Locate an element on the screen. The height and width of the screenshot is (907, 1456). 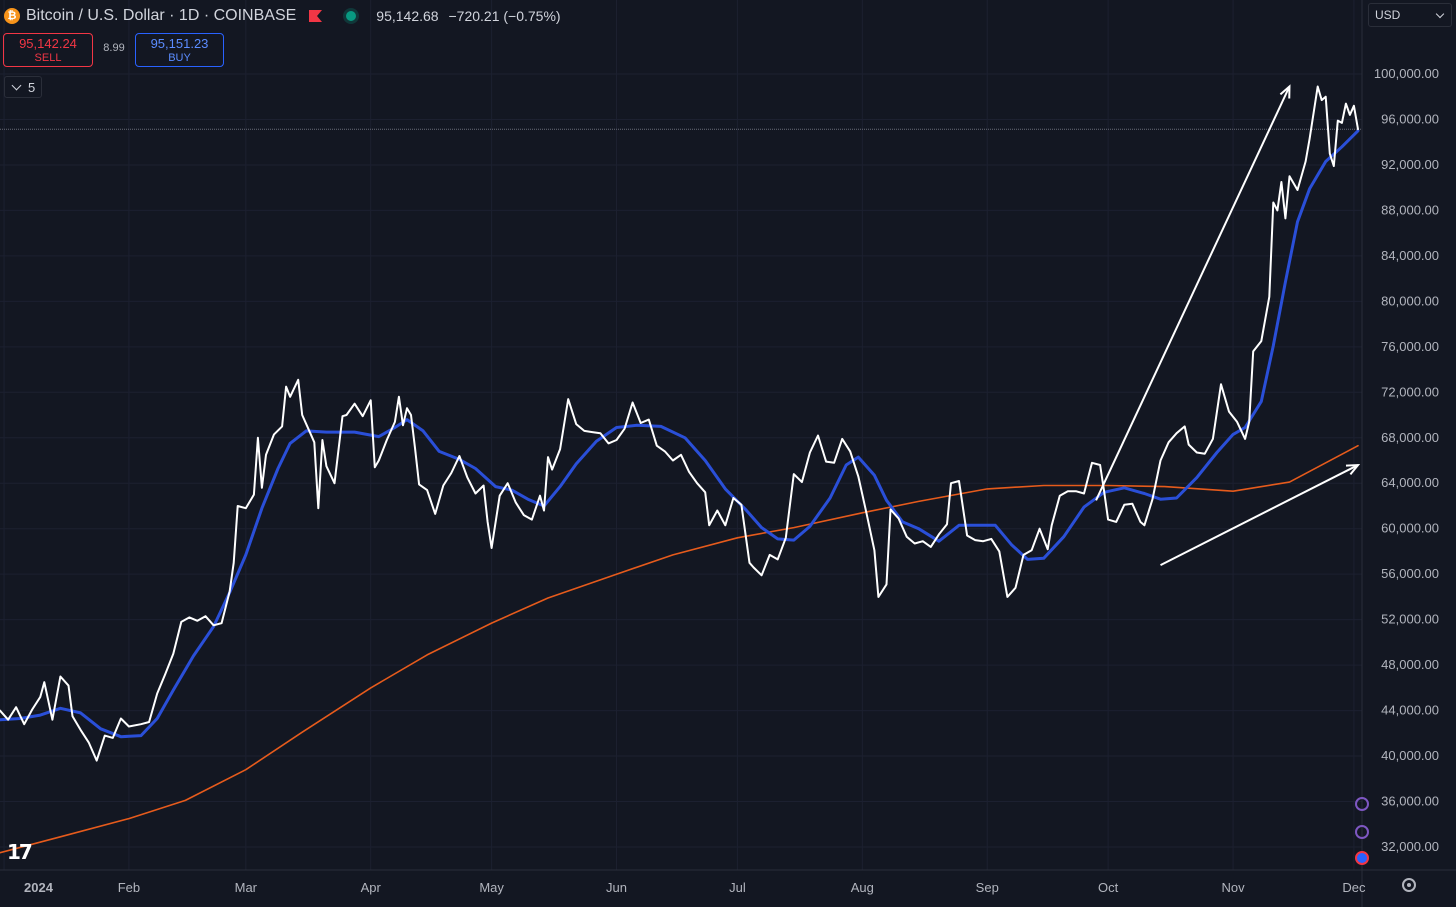
indicators-toggle-button: 5 is located at coordinates (23, 87).